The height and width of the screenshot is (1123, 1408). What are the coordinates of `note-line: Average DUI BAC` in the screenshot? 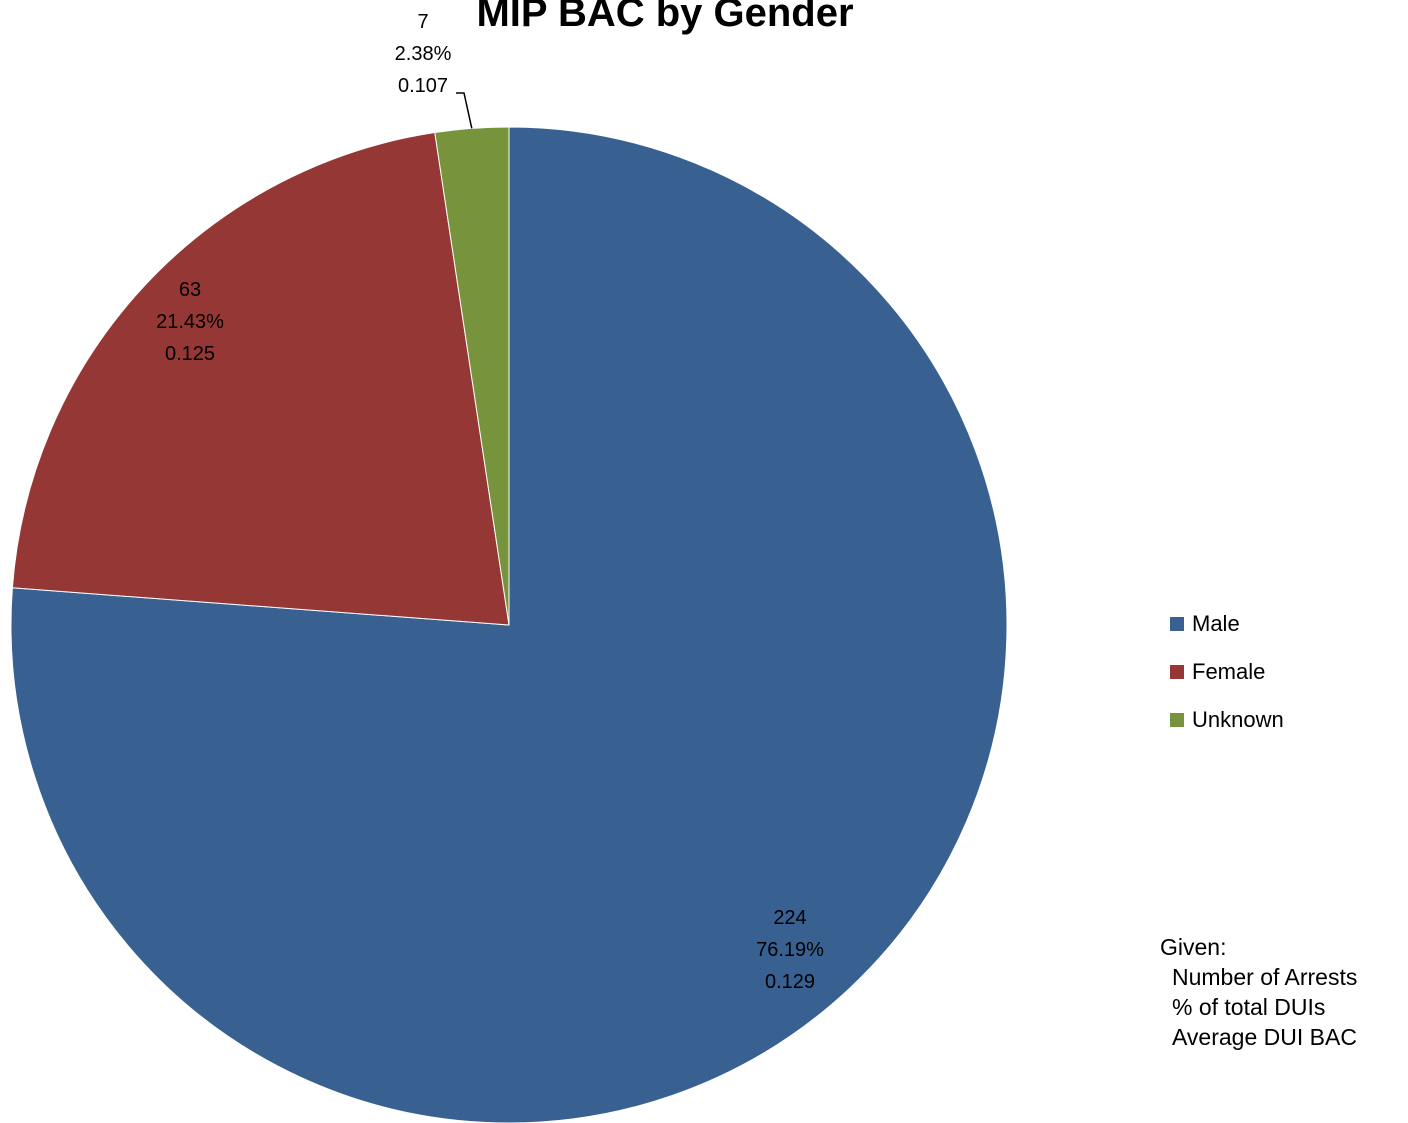 It's located at (1264, 1037).